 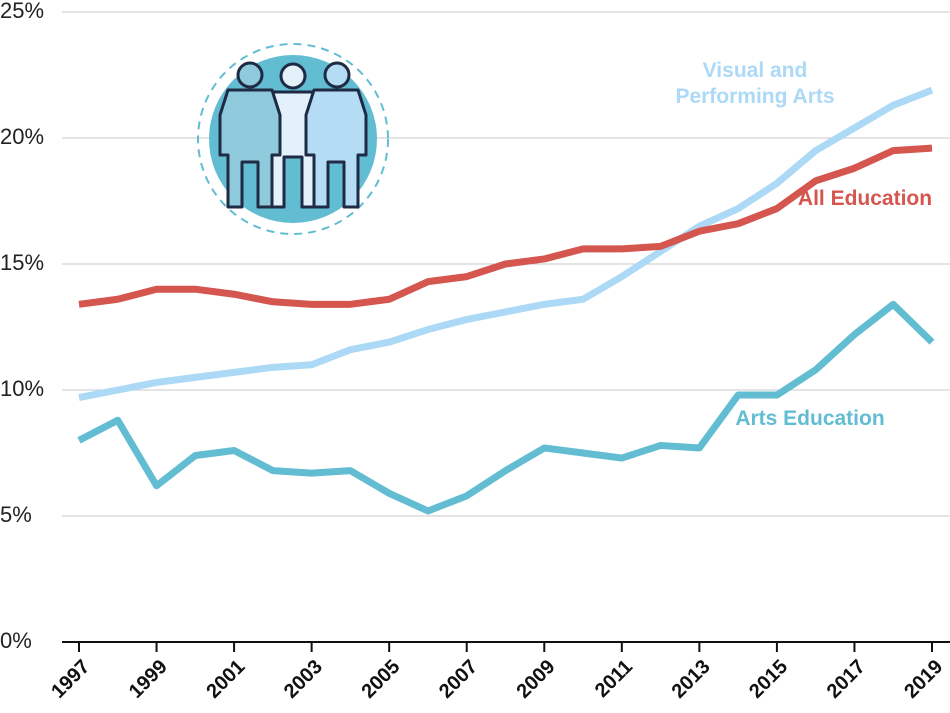 What do you see at coordinates (70, 679) in the screenshot?
I see `x-tick-label: 1997` at bounding box center [70, 679].